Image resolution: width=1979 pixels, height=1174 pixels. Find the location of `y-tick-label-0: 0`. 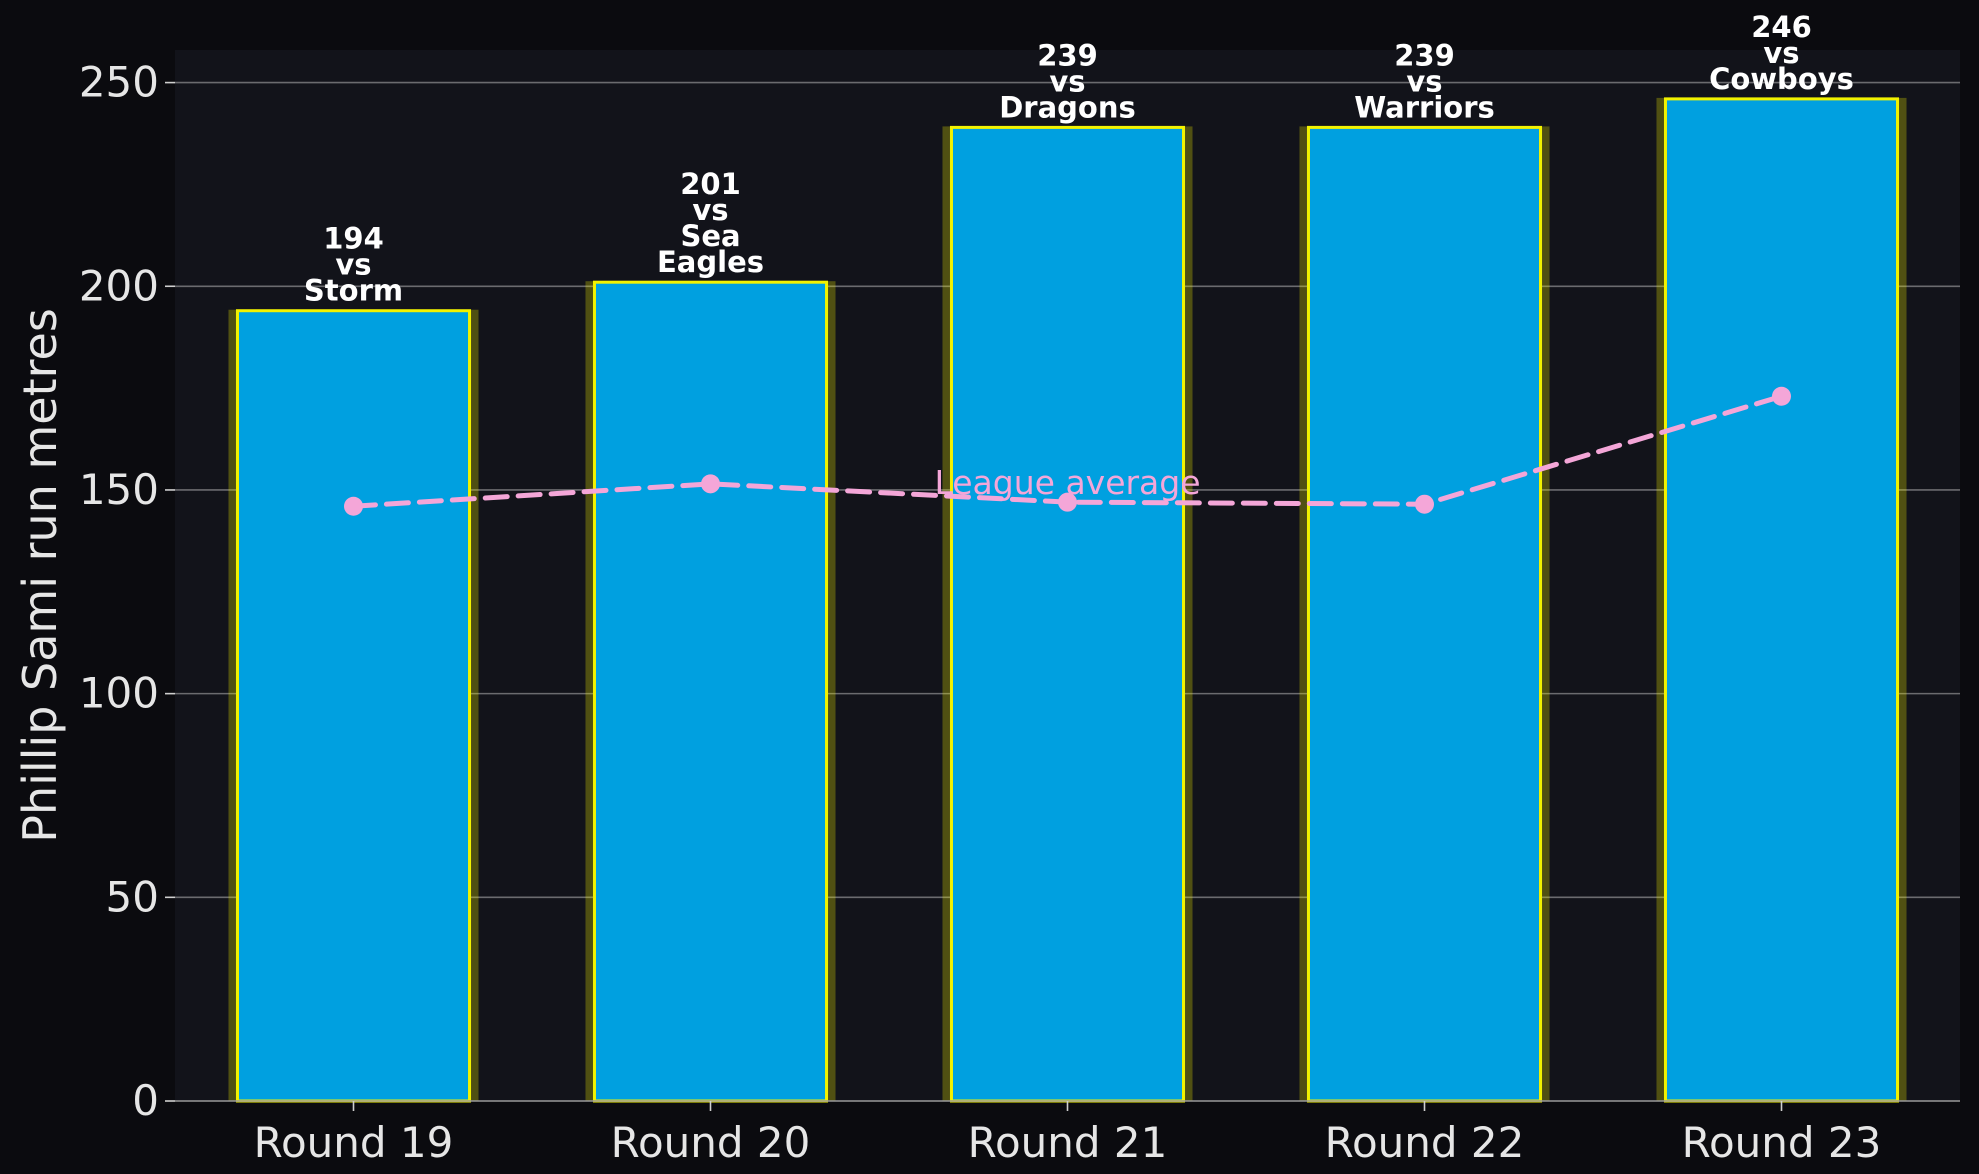

y-tick-label-0: 0 is located at coordinates (145, 1100).